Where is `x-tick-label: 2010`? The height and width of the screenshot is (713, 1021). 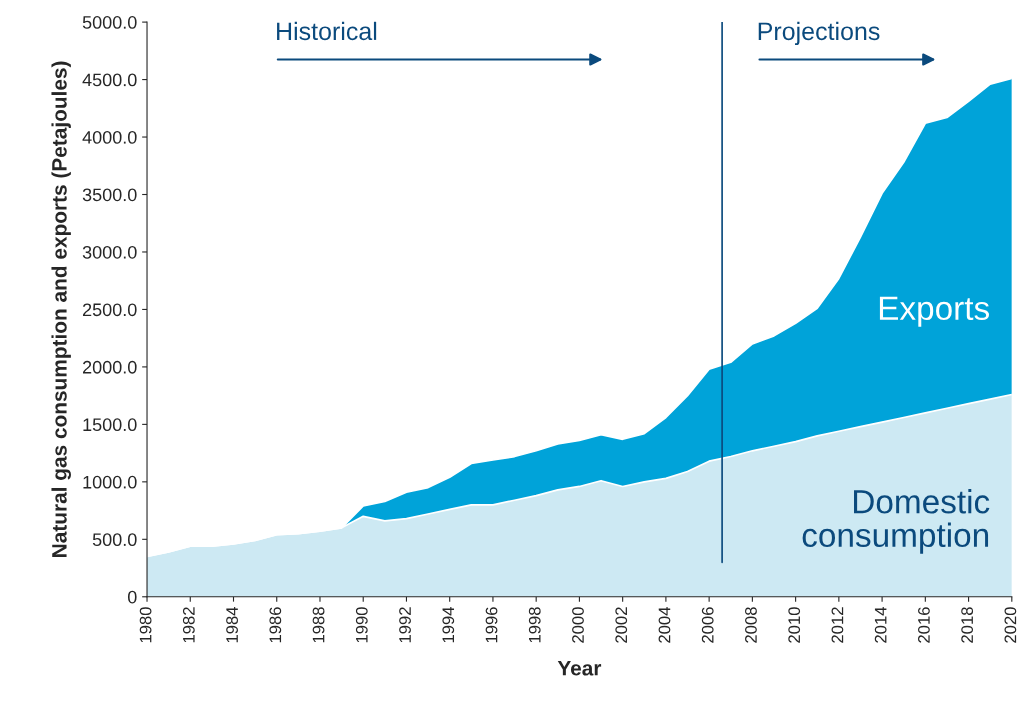 x-tick-label: 2010 is located at coordinates (794, 625).